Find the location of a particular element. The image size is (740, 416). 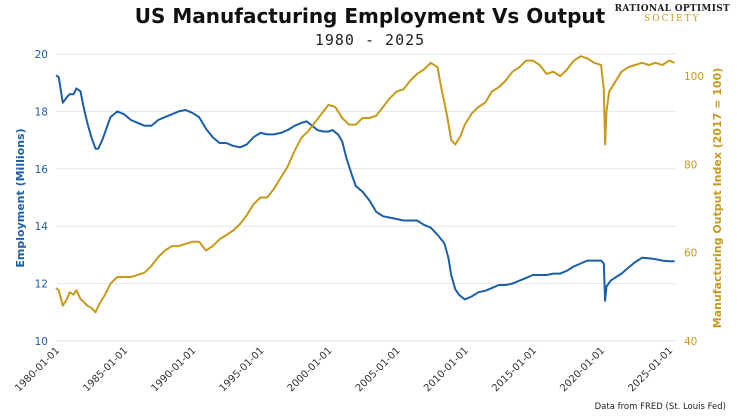

y-left-tick-label: 16 is located at coordinates (42, 170).